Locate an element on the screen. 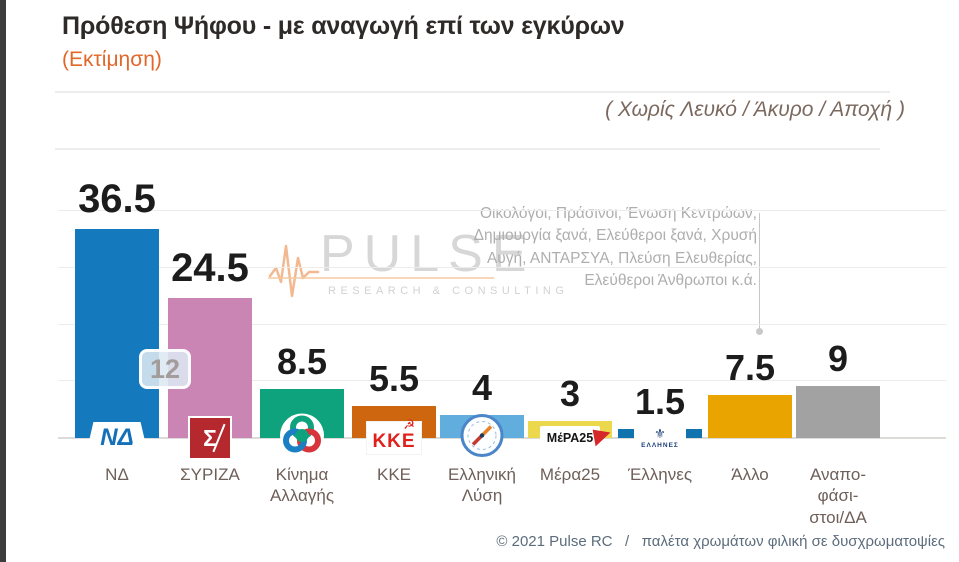  syriza-party-logo: Σ is located at coordinates (210, 438).